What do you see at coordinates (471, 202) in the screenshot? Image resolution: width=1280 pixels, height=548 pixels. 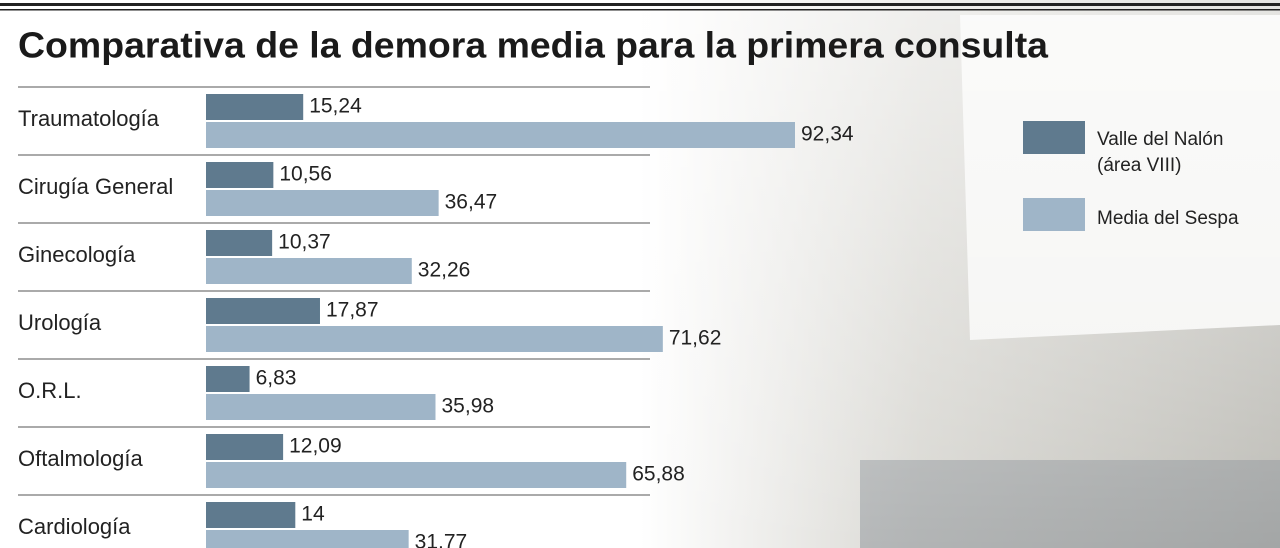 I see `value-label: 36,47` at bounding box center [471, 202].